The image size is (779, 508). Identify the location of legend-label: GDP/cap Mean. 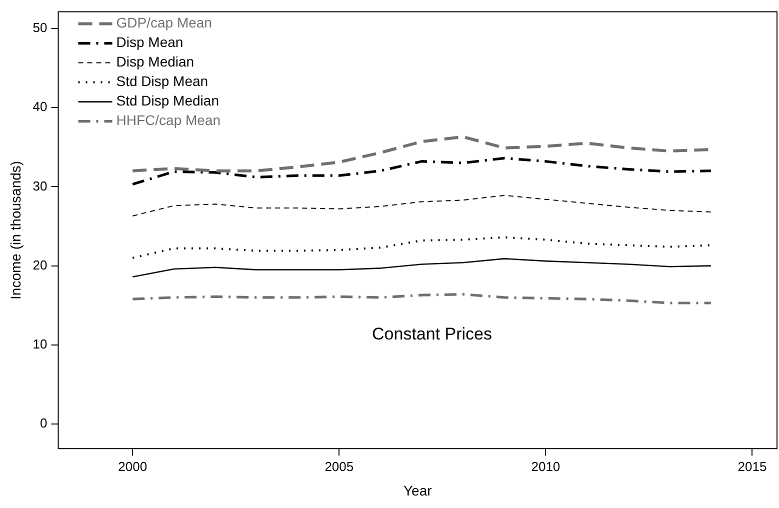
(164, 22).